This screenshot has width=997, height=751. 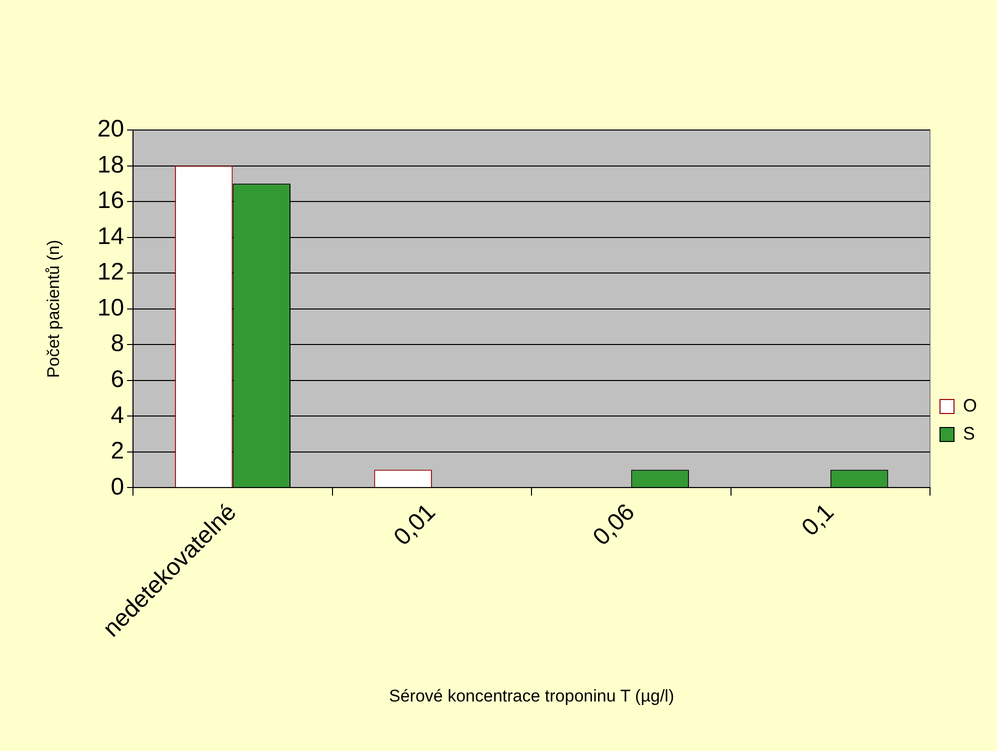 What do you see at coordinates (818, 520) in the screenshot?
I see `x-tick-label: 0,1` at bounding box center [818, 520].